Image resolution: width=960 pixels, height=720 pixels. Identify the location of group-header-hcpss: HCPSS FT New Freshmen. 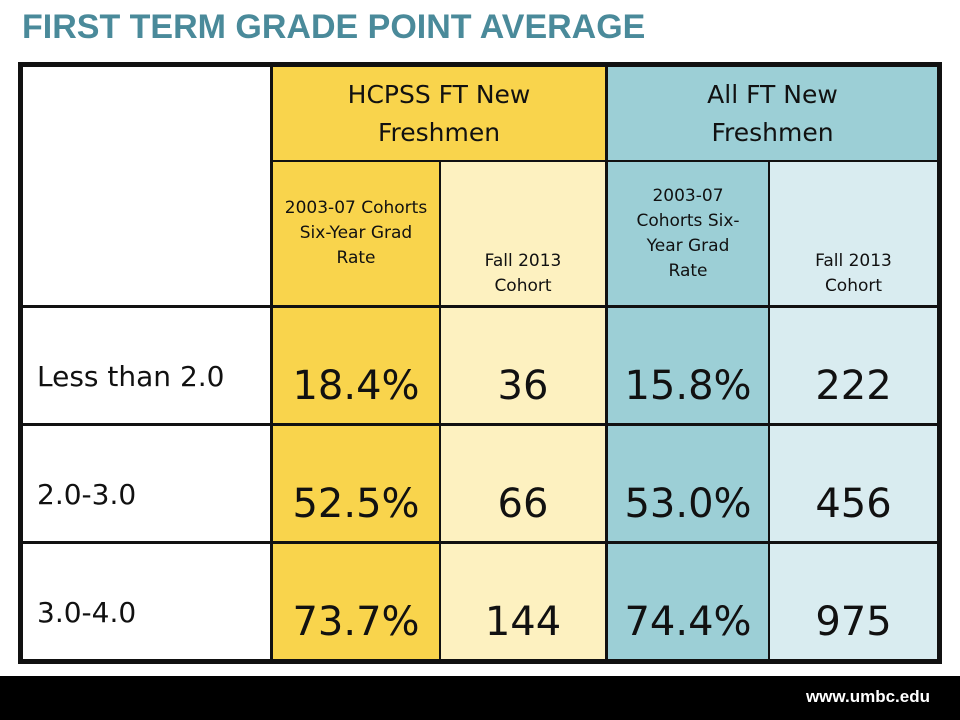
(439, 113).